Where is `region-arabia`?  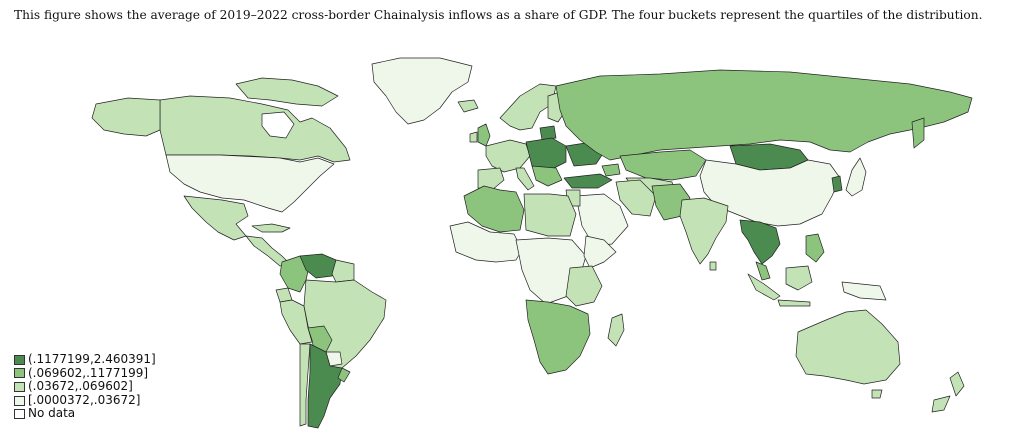
region-arabia is located at coordinates (602, 220).